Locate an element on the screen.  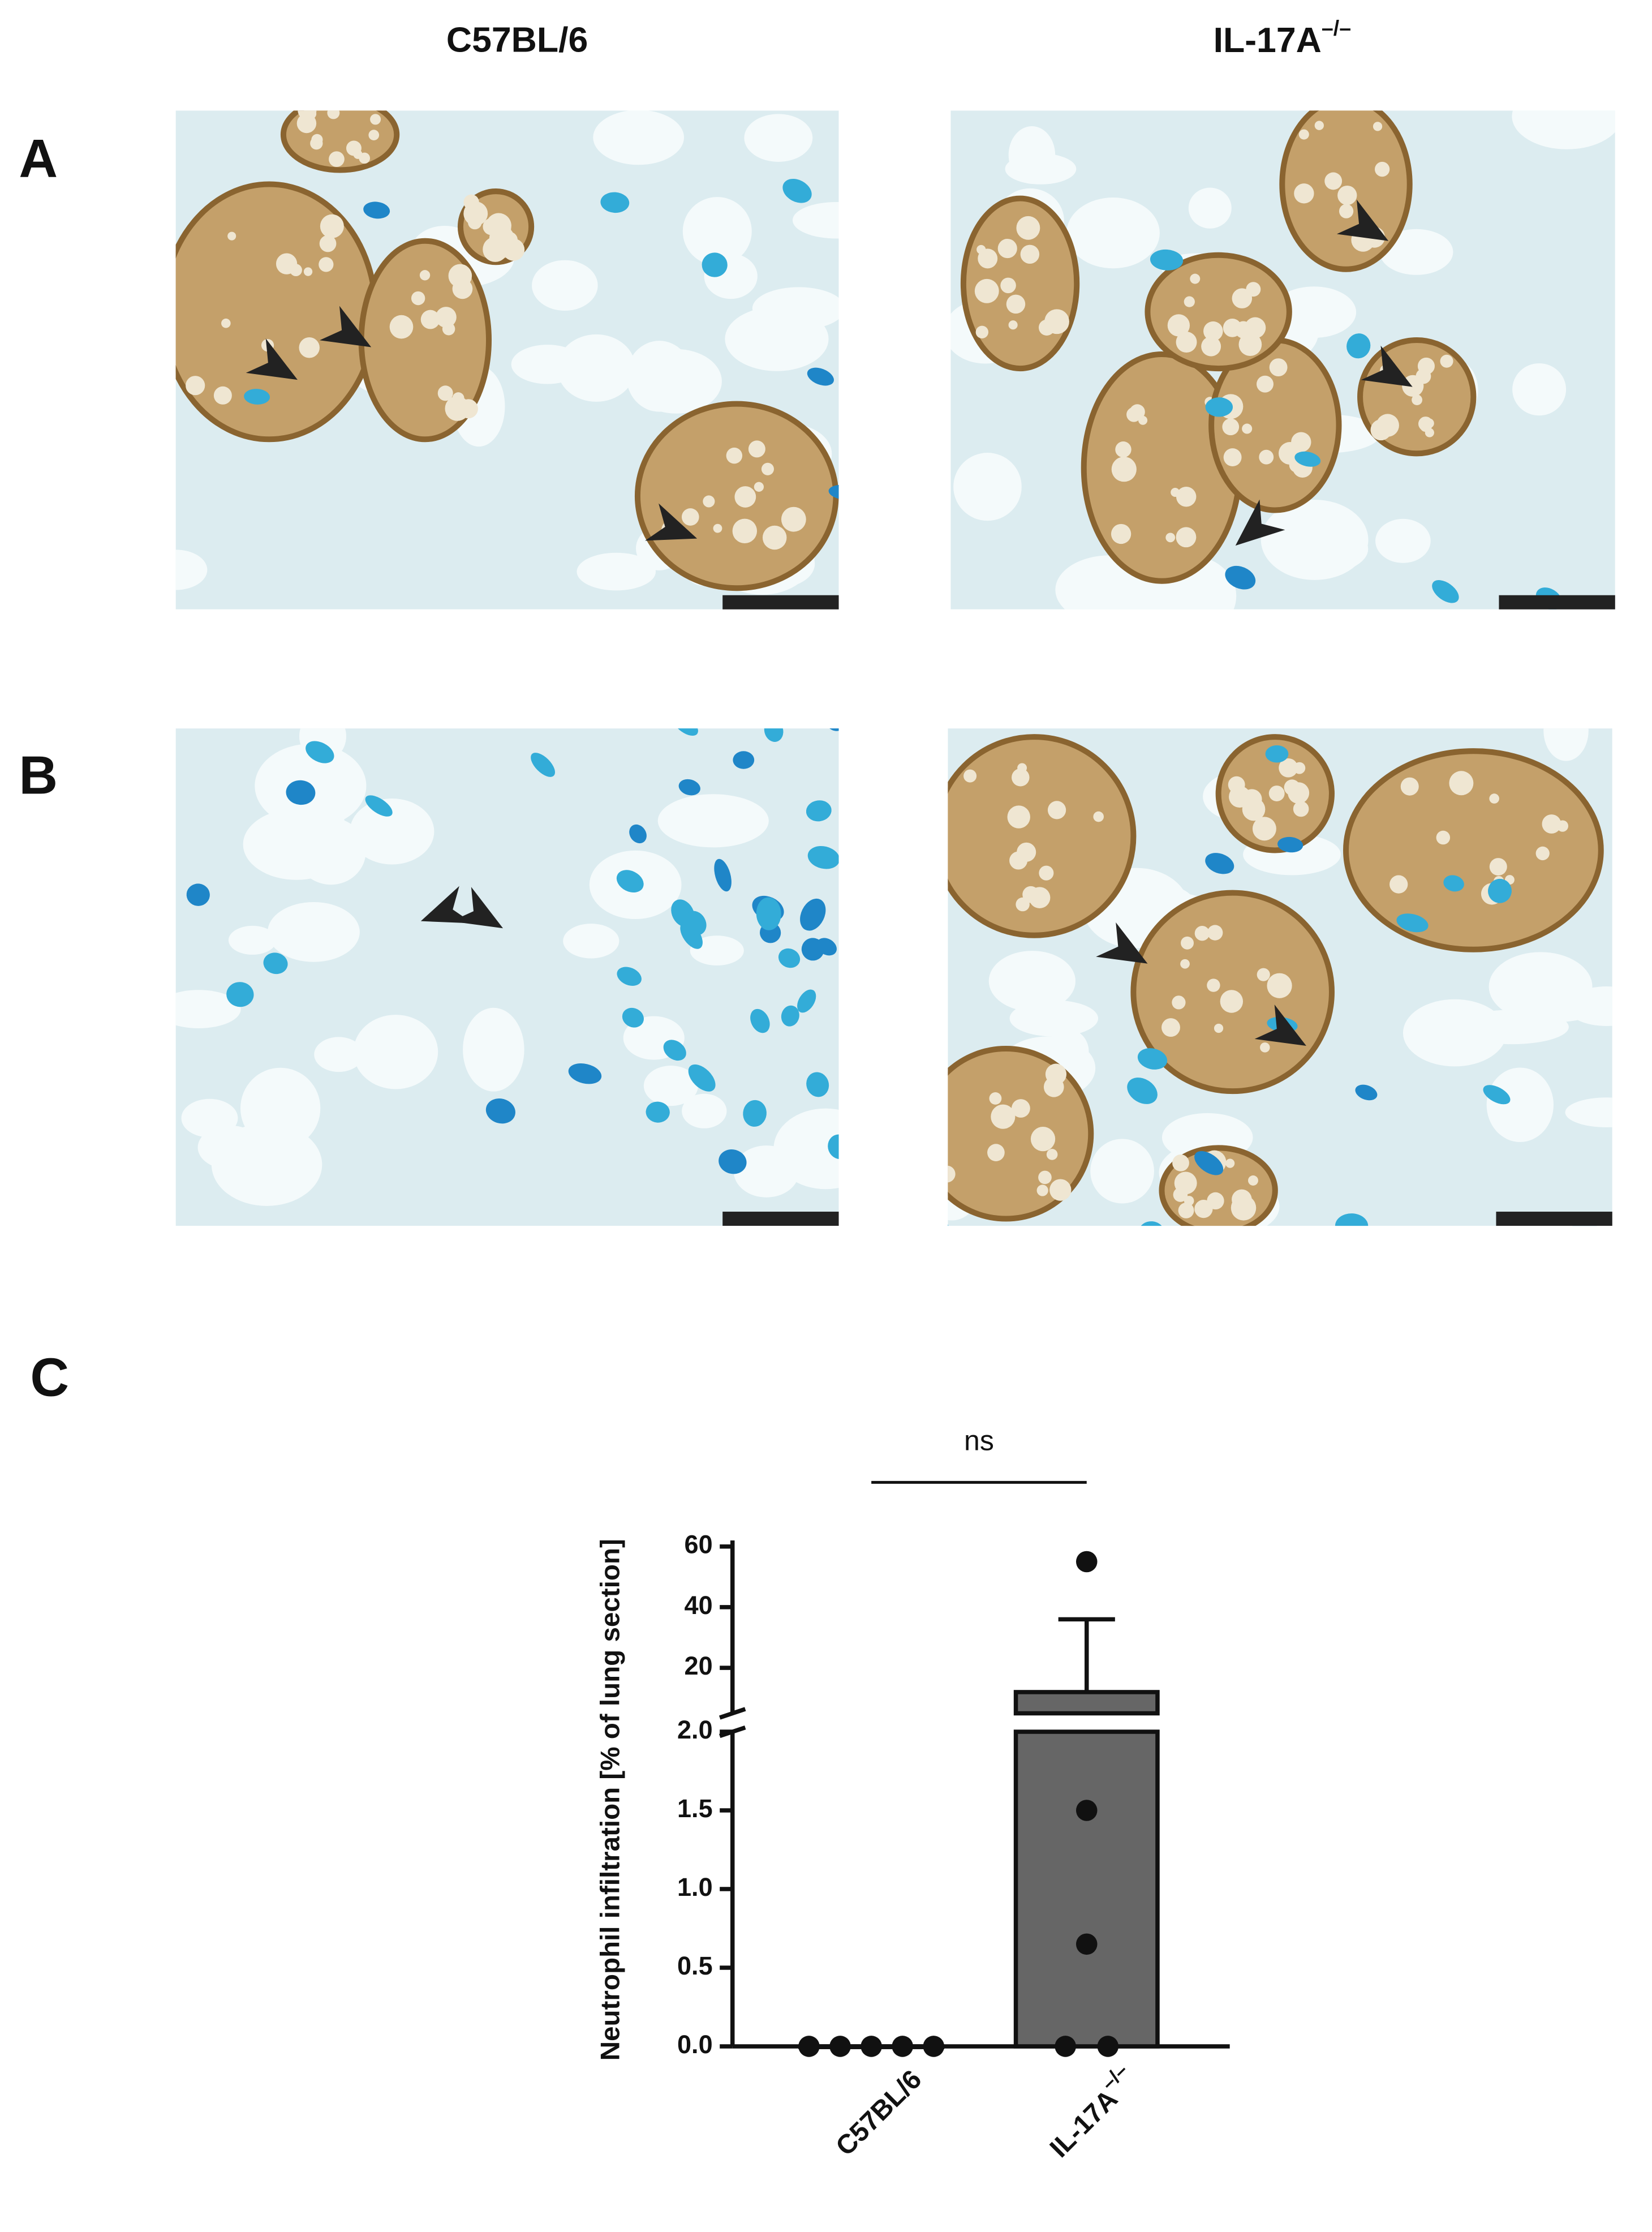
y-tick-label: 1.0 is located at coordinates (695, 1887).